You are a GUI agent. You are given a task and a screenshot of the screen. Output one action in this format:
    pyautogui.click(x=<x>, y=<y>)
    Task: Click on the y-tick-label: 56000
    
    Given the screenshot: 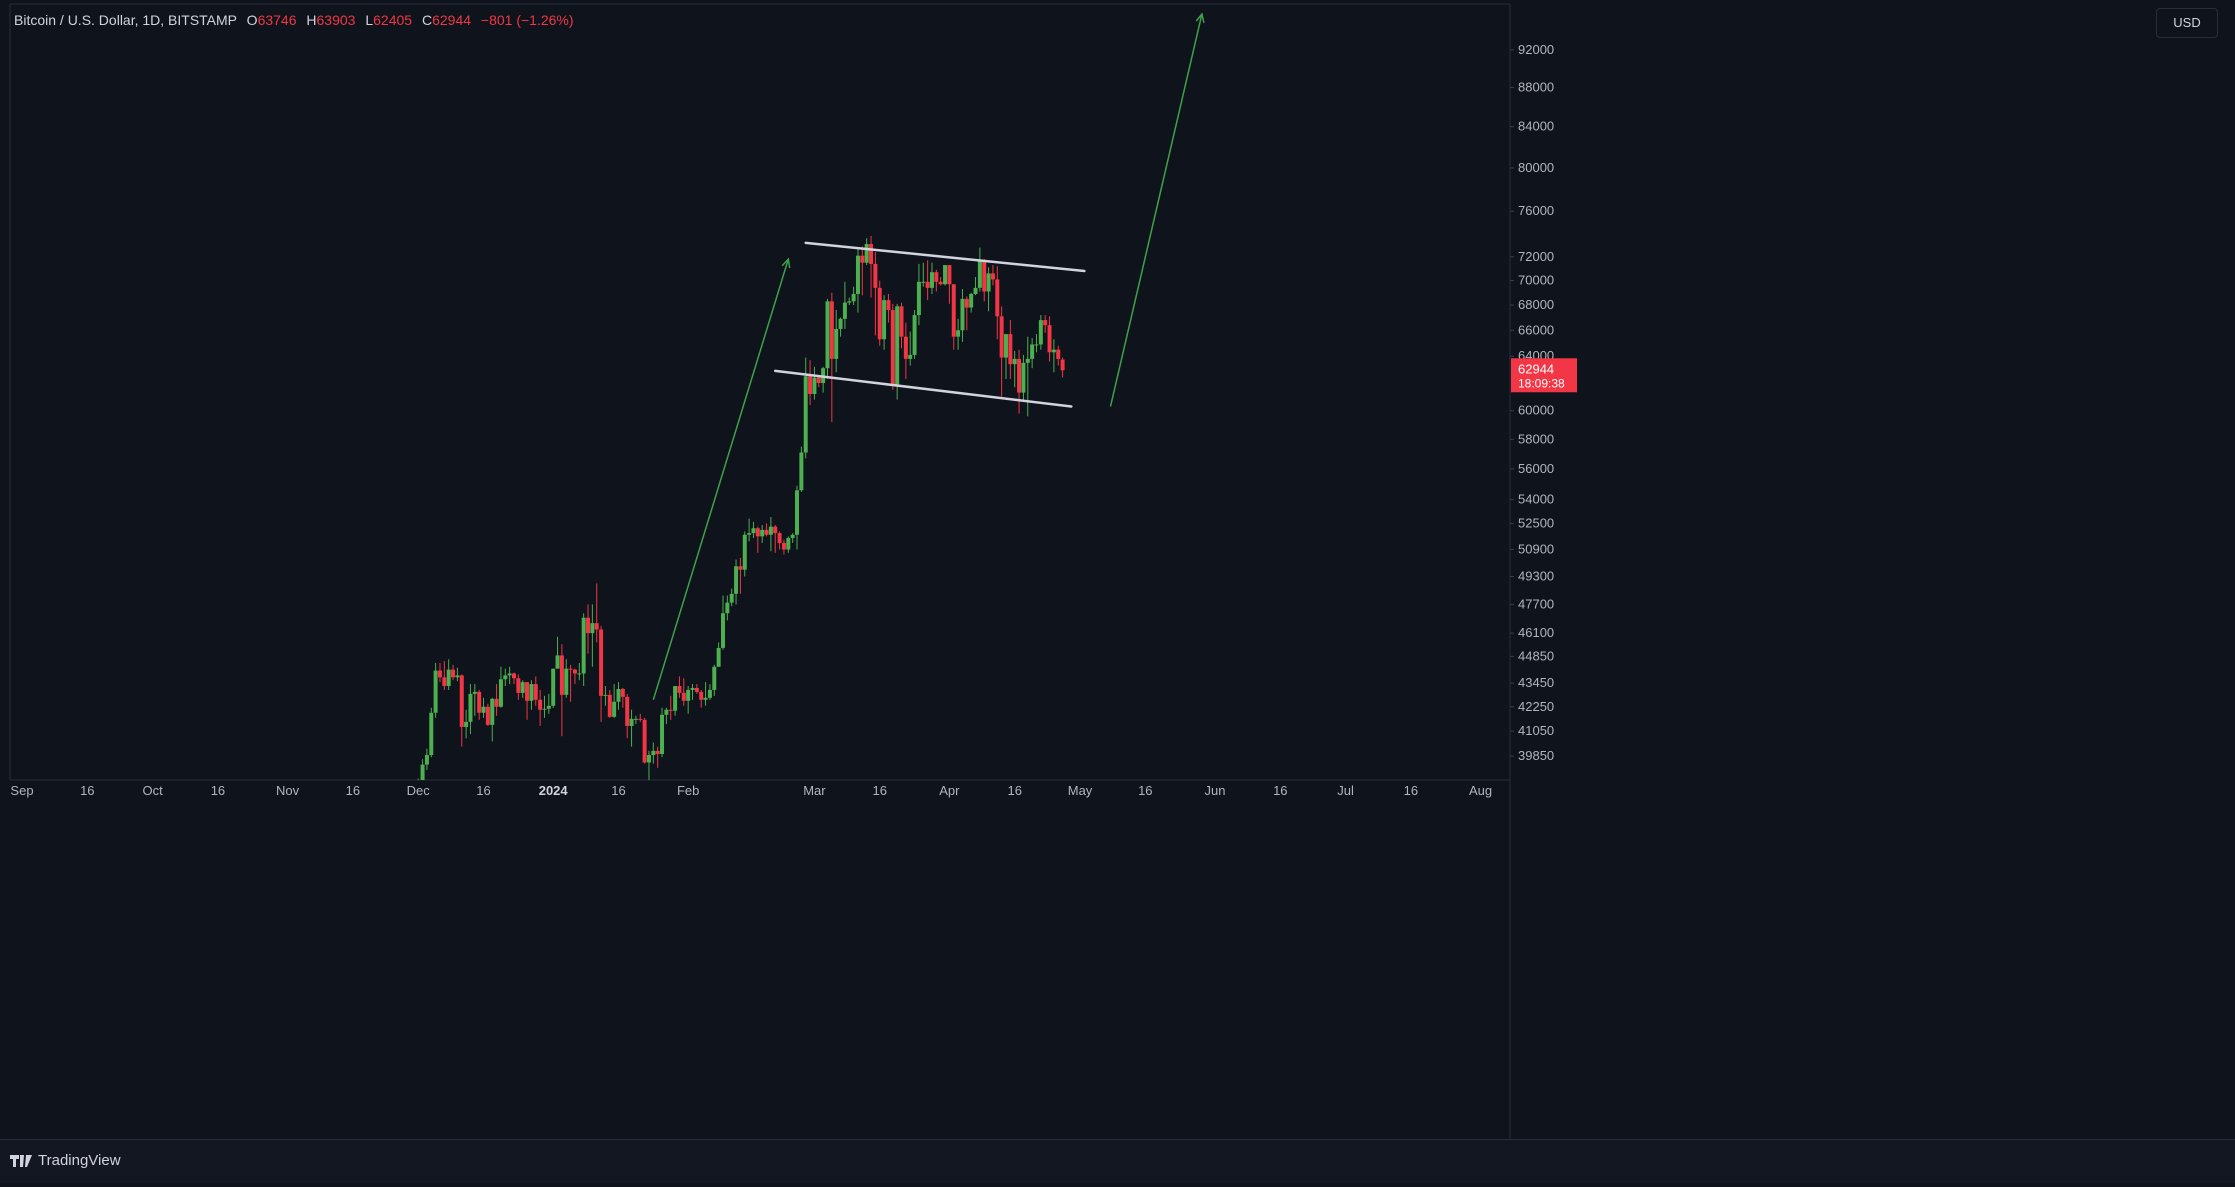 What is the action you would take?
    pyautogui.click(x=1536, y=468)
    